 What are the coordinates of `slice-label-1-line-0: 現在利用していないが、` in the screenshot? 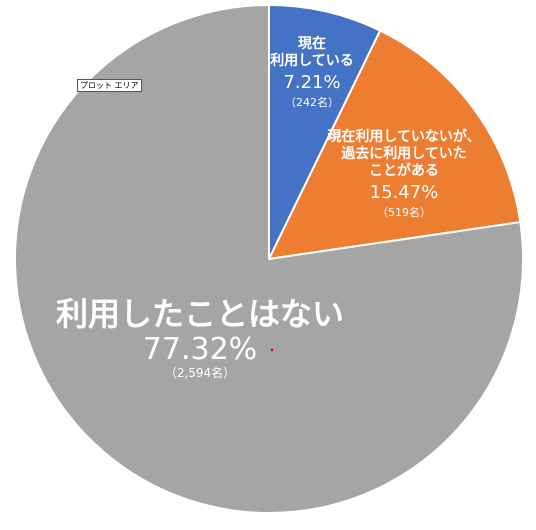 It's located at (403, 136).